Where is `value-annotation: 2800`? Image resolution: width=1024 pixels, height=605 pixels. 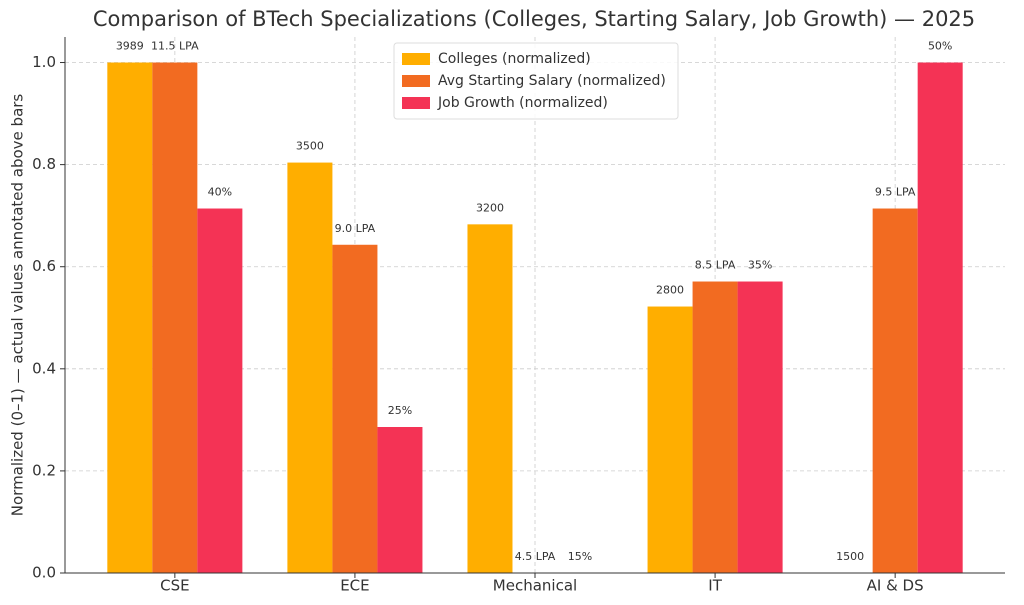 value-annotation: 2800 is located at coordinates (670, 290).